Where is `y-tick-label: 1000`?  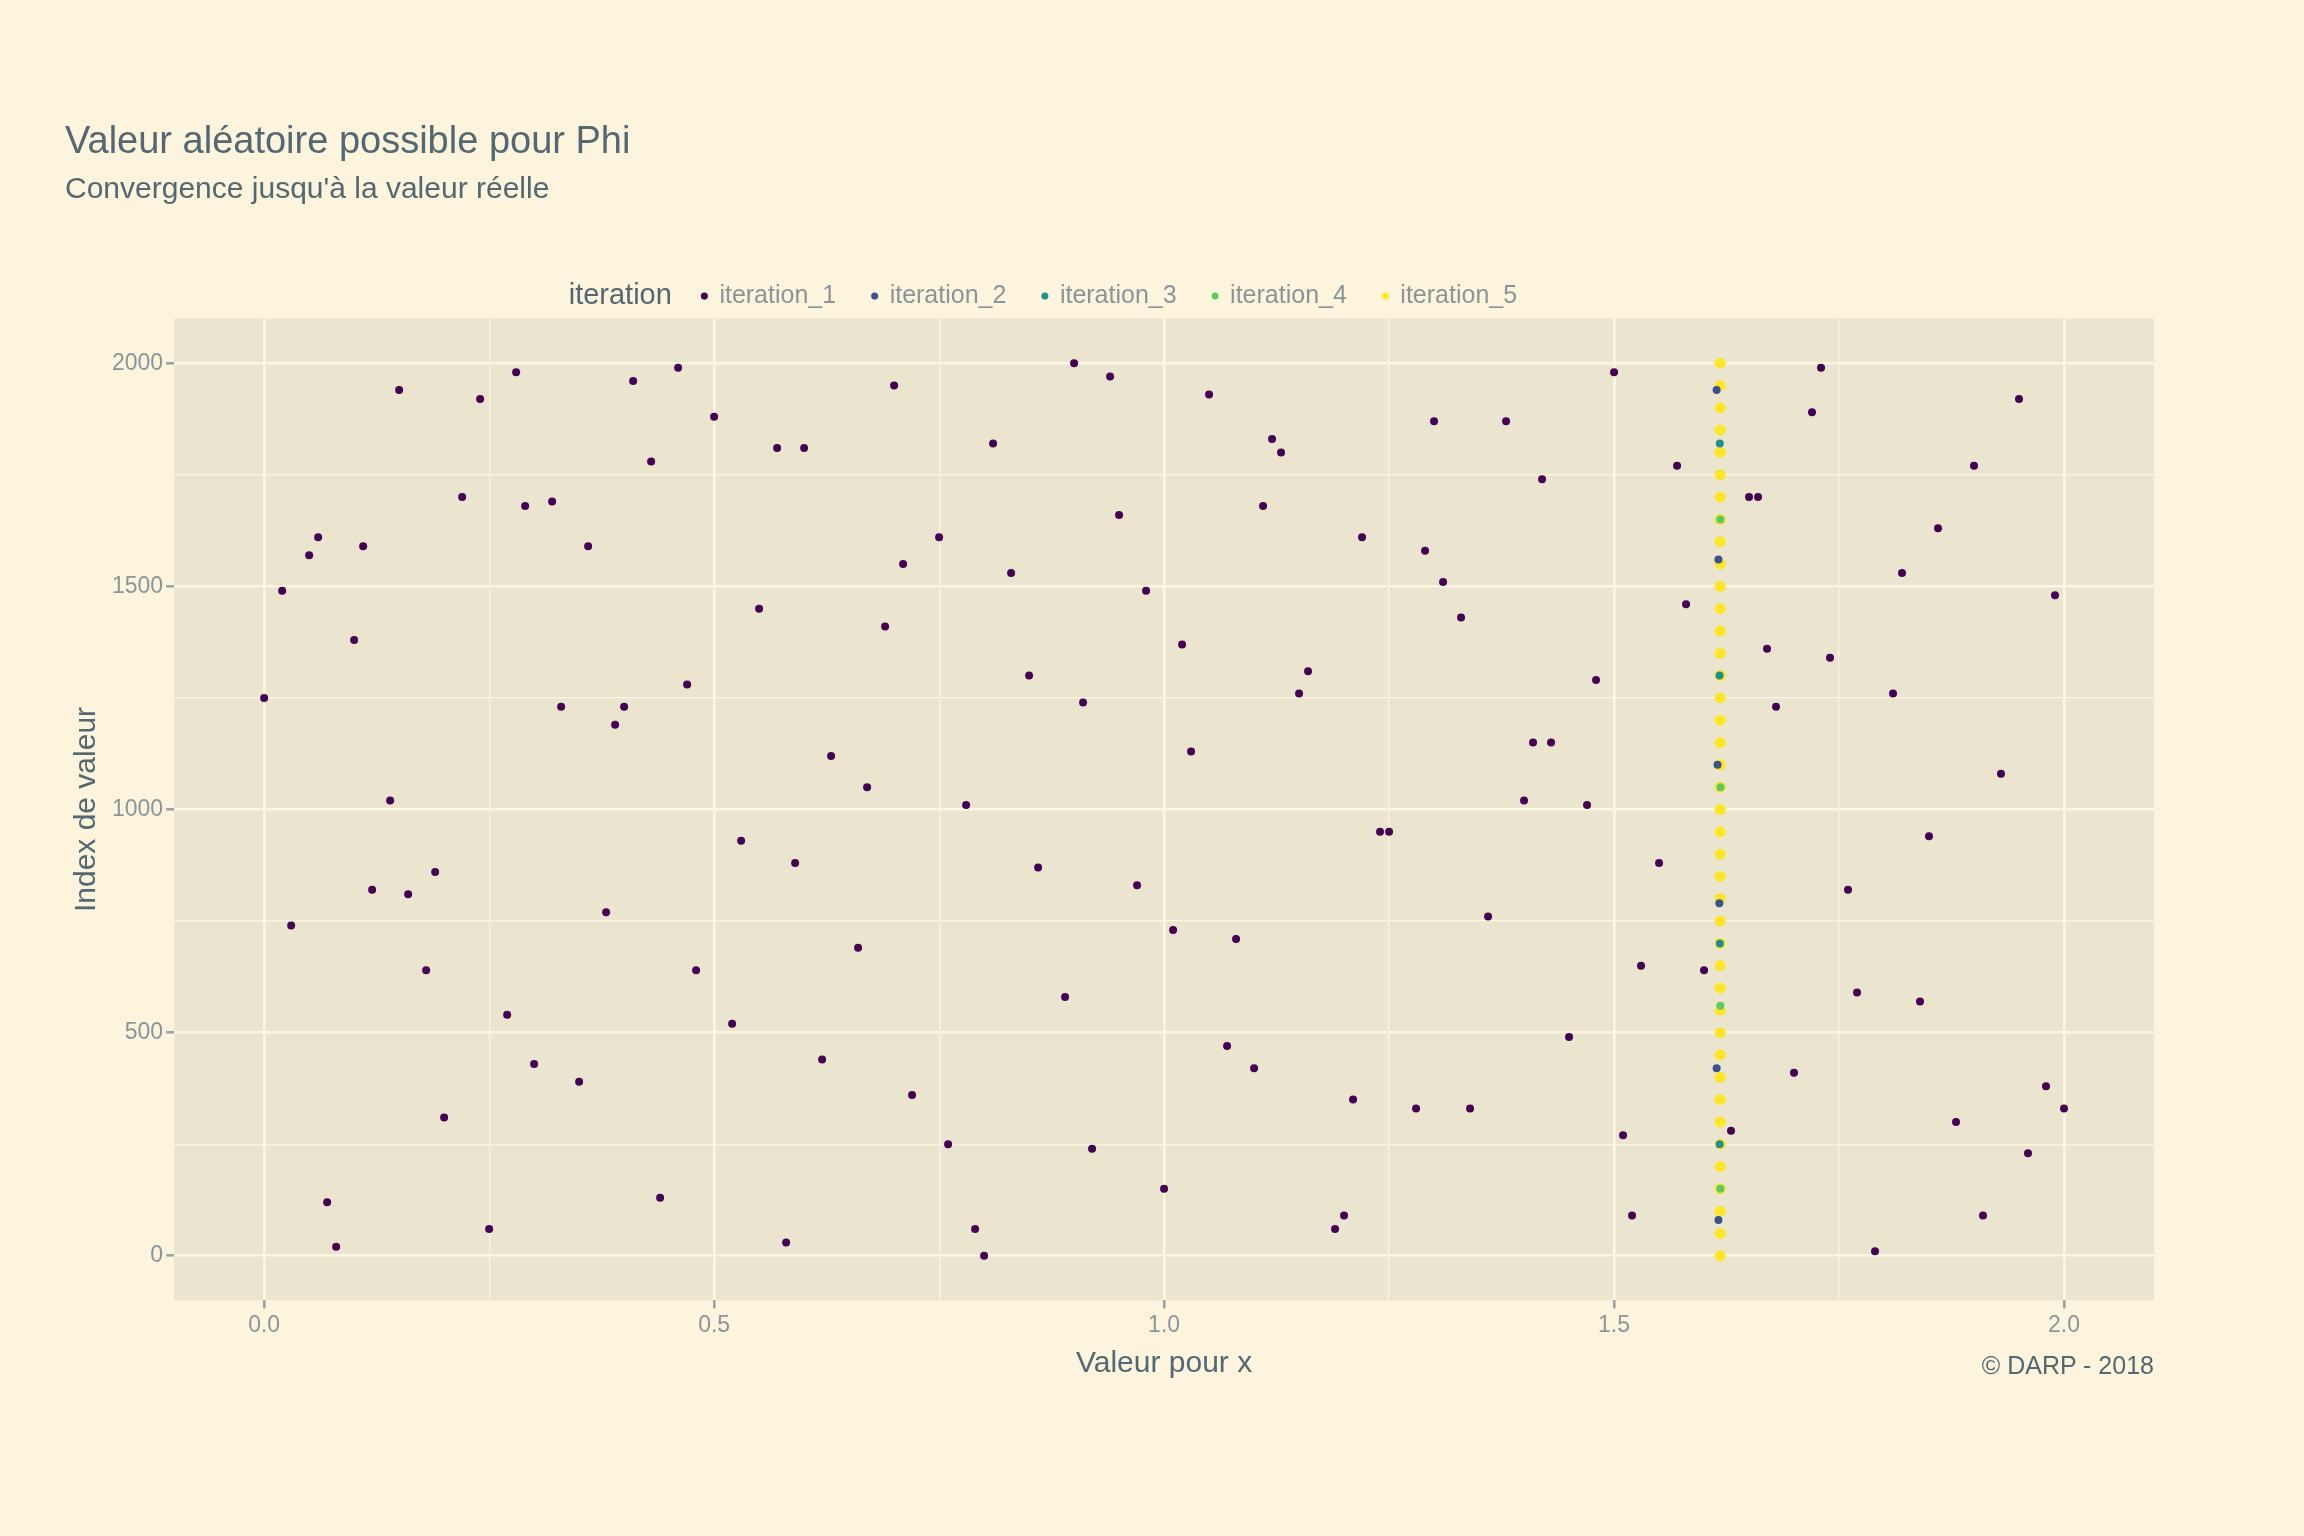 y-tick-label: 1000 is located at coordinates (137, 807).